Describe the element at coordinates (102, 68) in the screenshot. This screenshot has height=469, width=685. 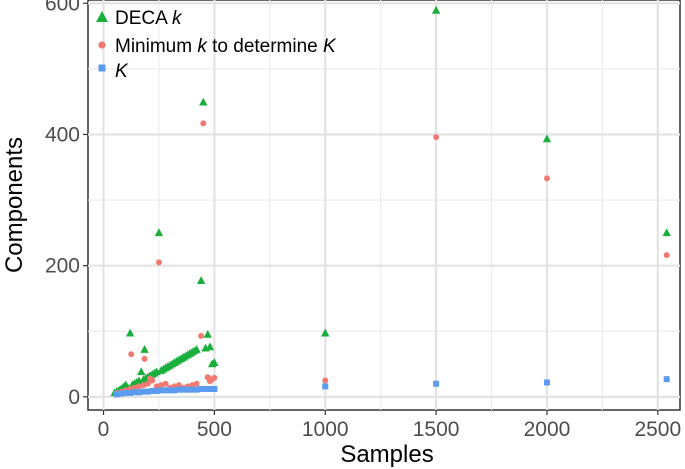
I see `legend-swatch-square-icon` at that location.